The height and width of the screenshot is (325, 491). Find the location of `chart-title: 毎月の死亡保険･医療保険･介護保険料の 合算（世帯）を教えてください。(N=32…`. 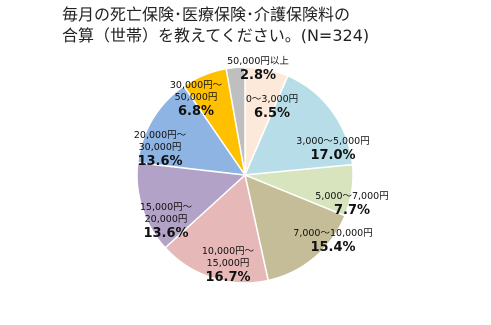

chart-title: 毎月の死亡保険･医療保険･介護保険料の 合算（世帯）を教えてください。(N=32… is located at coordinates (216, 25).